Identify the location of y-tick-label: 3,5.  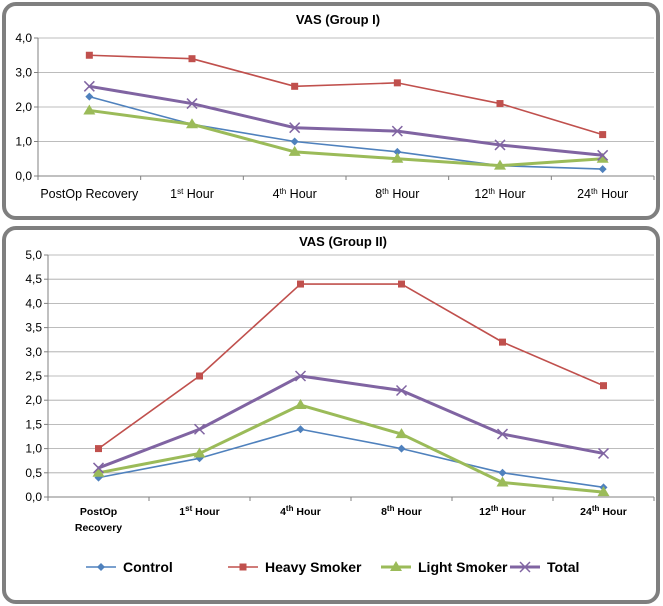
(33, 328).